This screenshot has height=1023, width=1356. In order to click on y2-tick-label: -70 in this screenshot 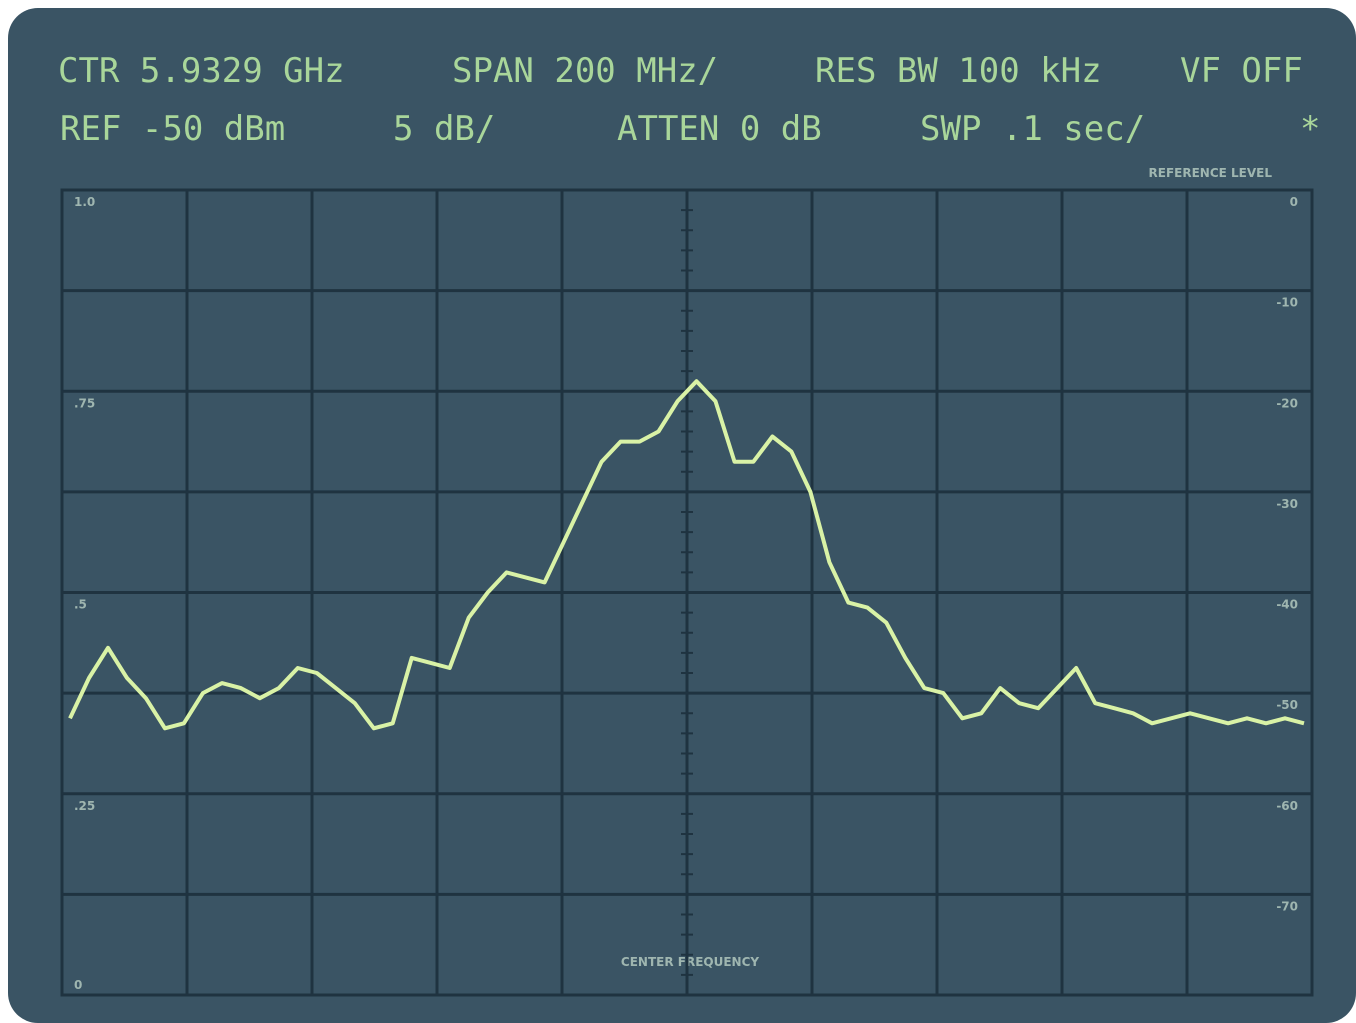, I will do `click(1287, 906)`.